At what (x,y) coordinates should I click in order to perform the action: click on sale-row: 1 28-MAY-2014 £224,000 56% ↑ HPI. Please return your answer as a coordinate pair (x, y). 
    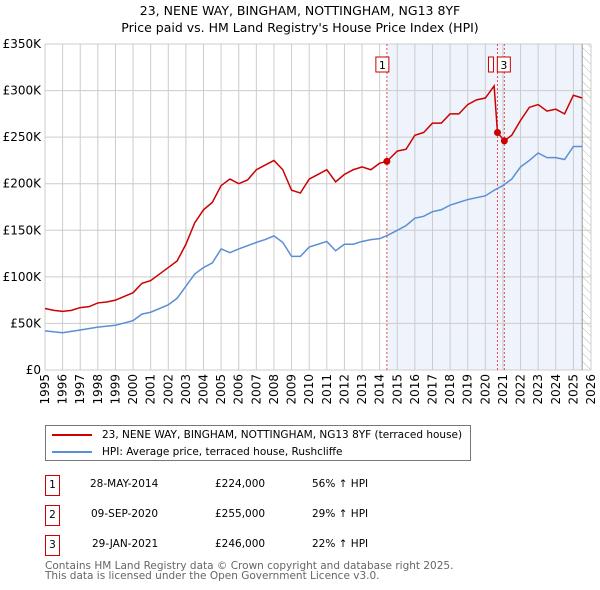
    Looking at the image, I should click on (255, 485).